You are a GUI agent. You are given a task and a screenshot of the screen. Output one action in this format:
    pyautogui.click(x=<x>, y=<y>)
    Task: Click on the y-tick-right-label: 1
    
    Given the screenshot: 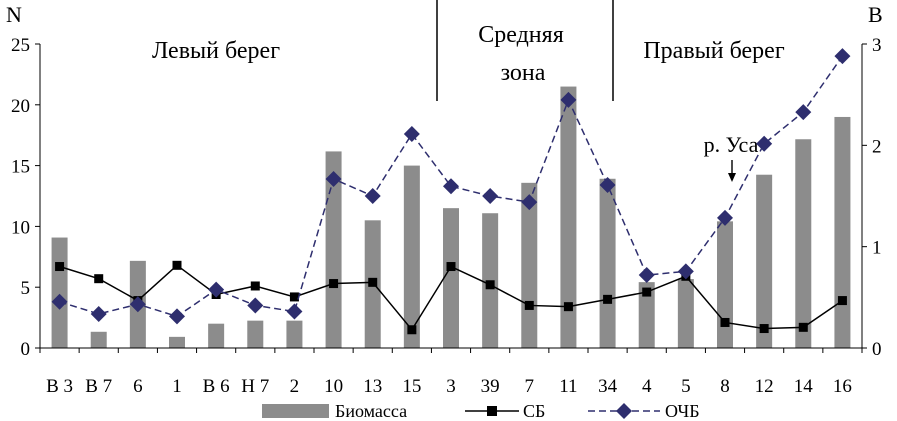 What is the action you would take?
    pyautogui.click(x=877, y=248)
    